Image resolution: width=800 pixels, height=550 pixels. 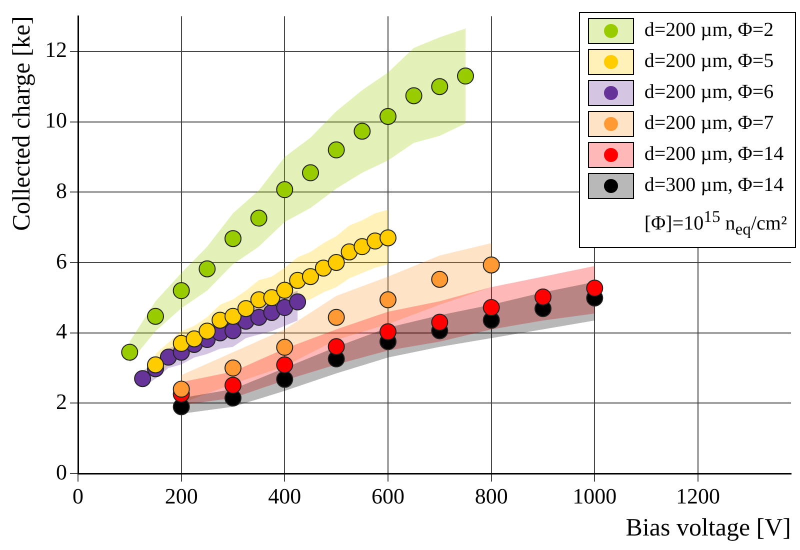 What do you see at coordinates (56, 49) in the screenshot?
I see `y-tick-label: 12` at bounding box center [56, 49].